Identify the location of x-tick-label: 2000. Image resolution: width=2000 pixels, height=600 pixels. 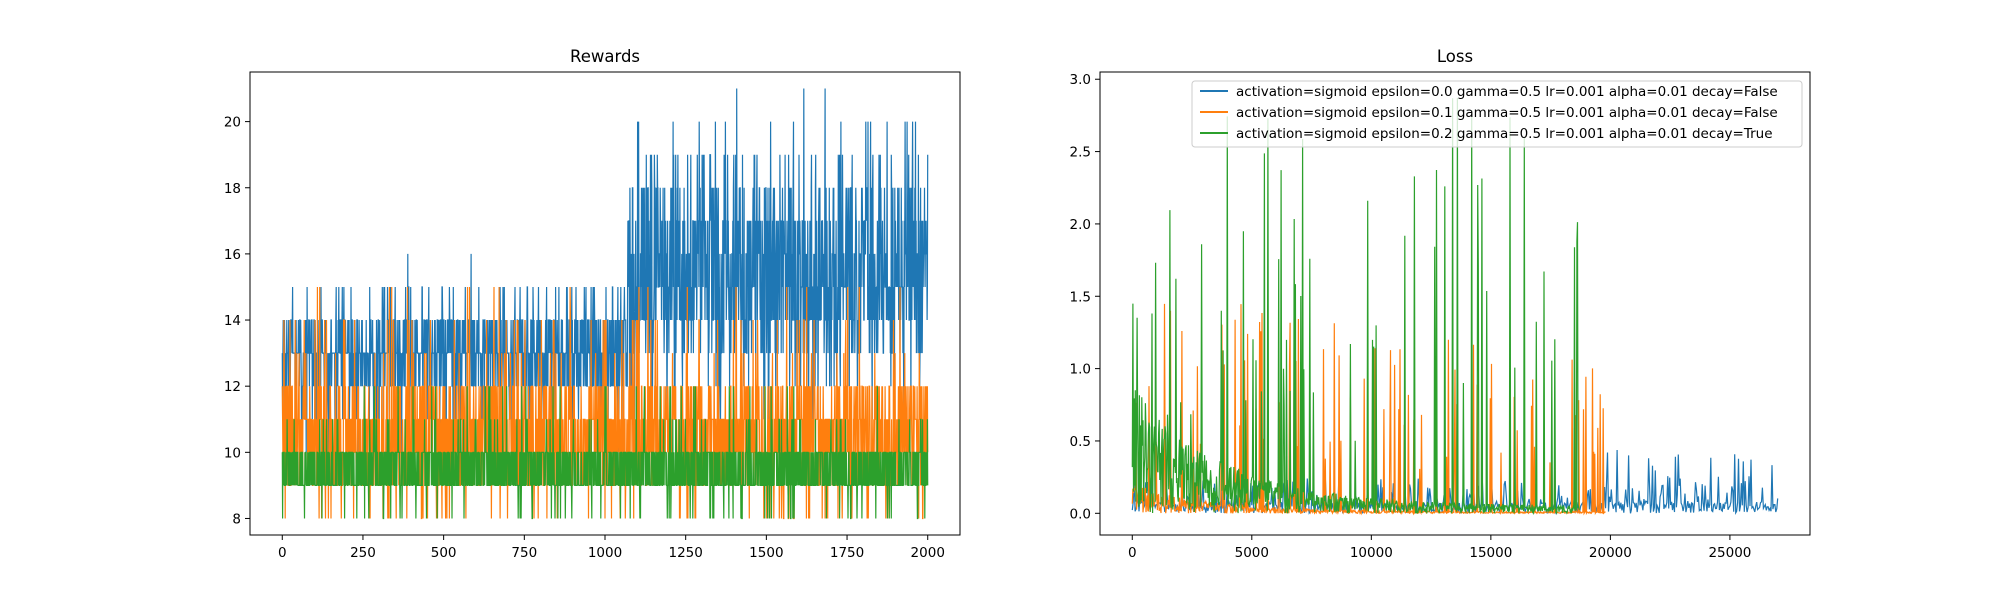
(928, 553).